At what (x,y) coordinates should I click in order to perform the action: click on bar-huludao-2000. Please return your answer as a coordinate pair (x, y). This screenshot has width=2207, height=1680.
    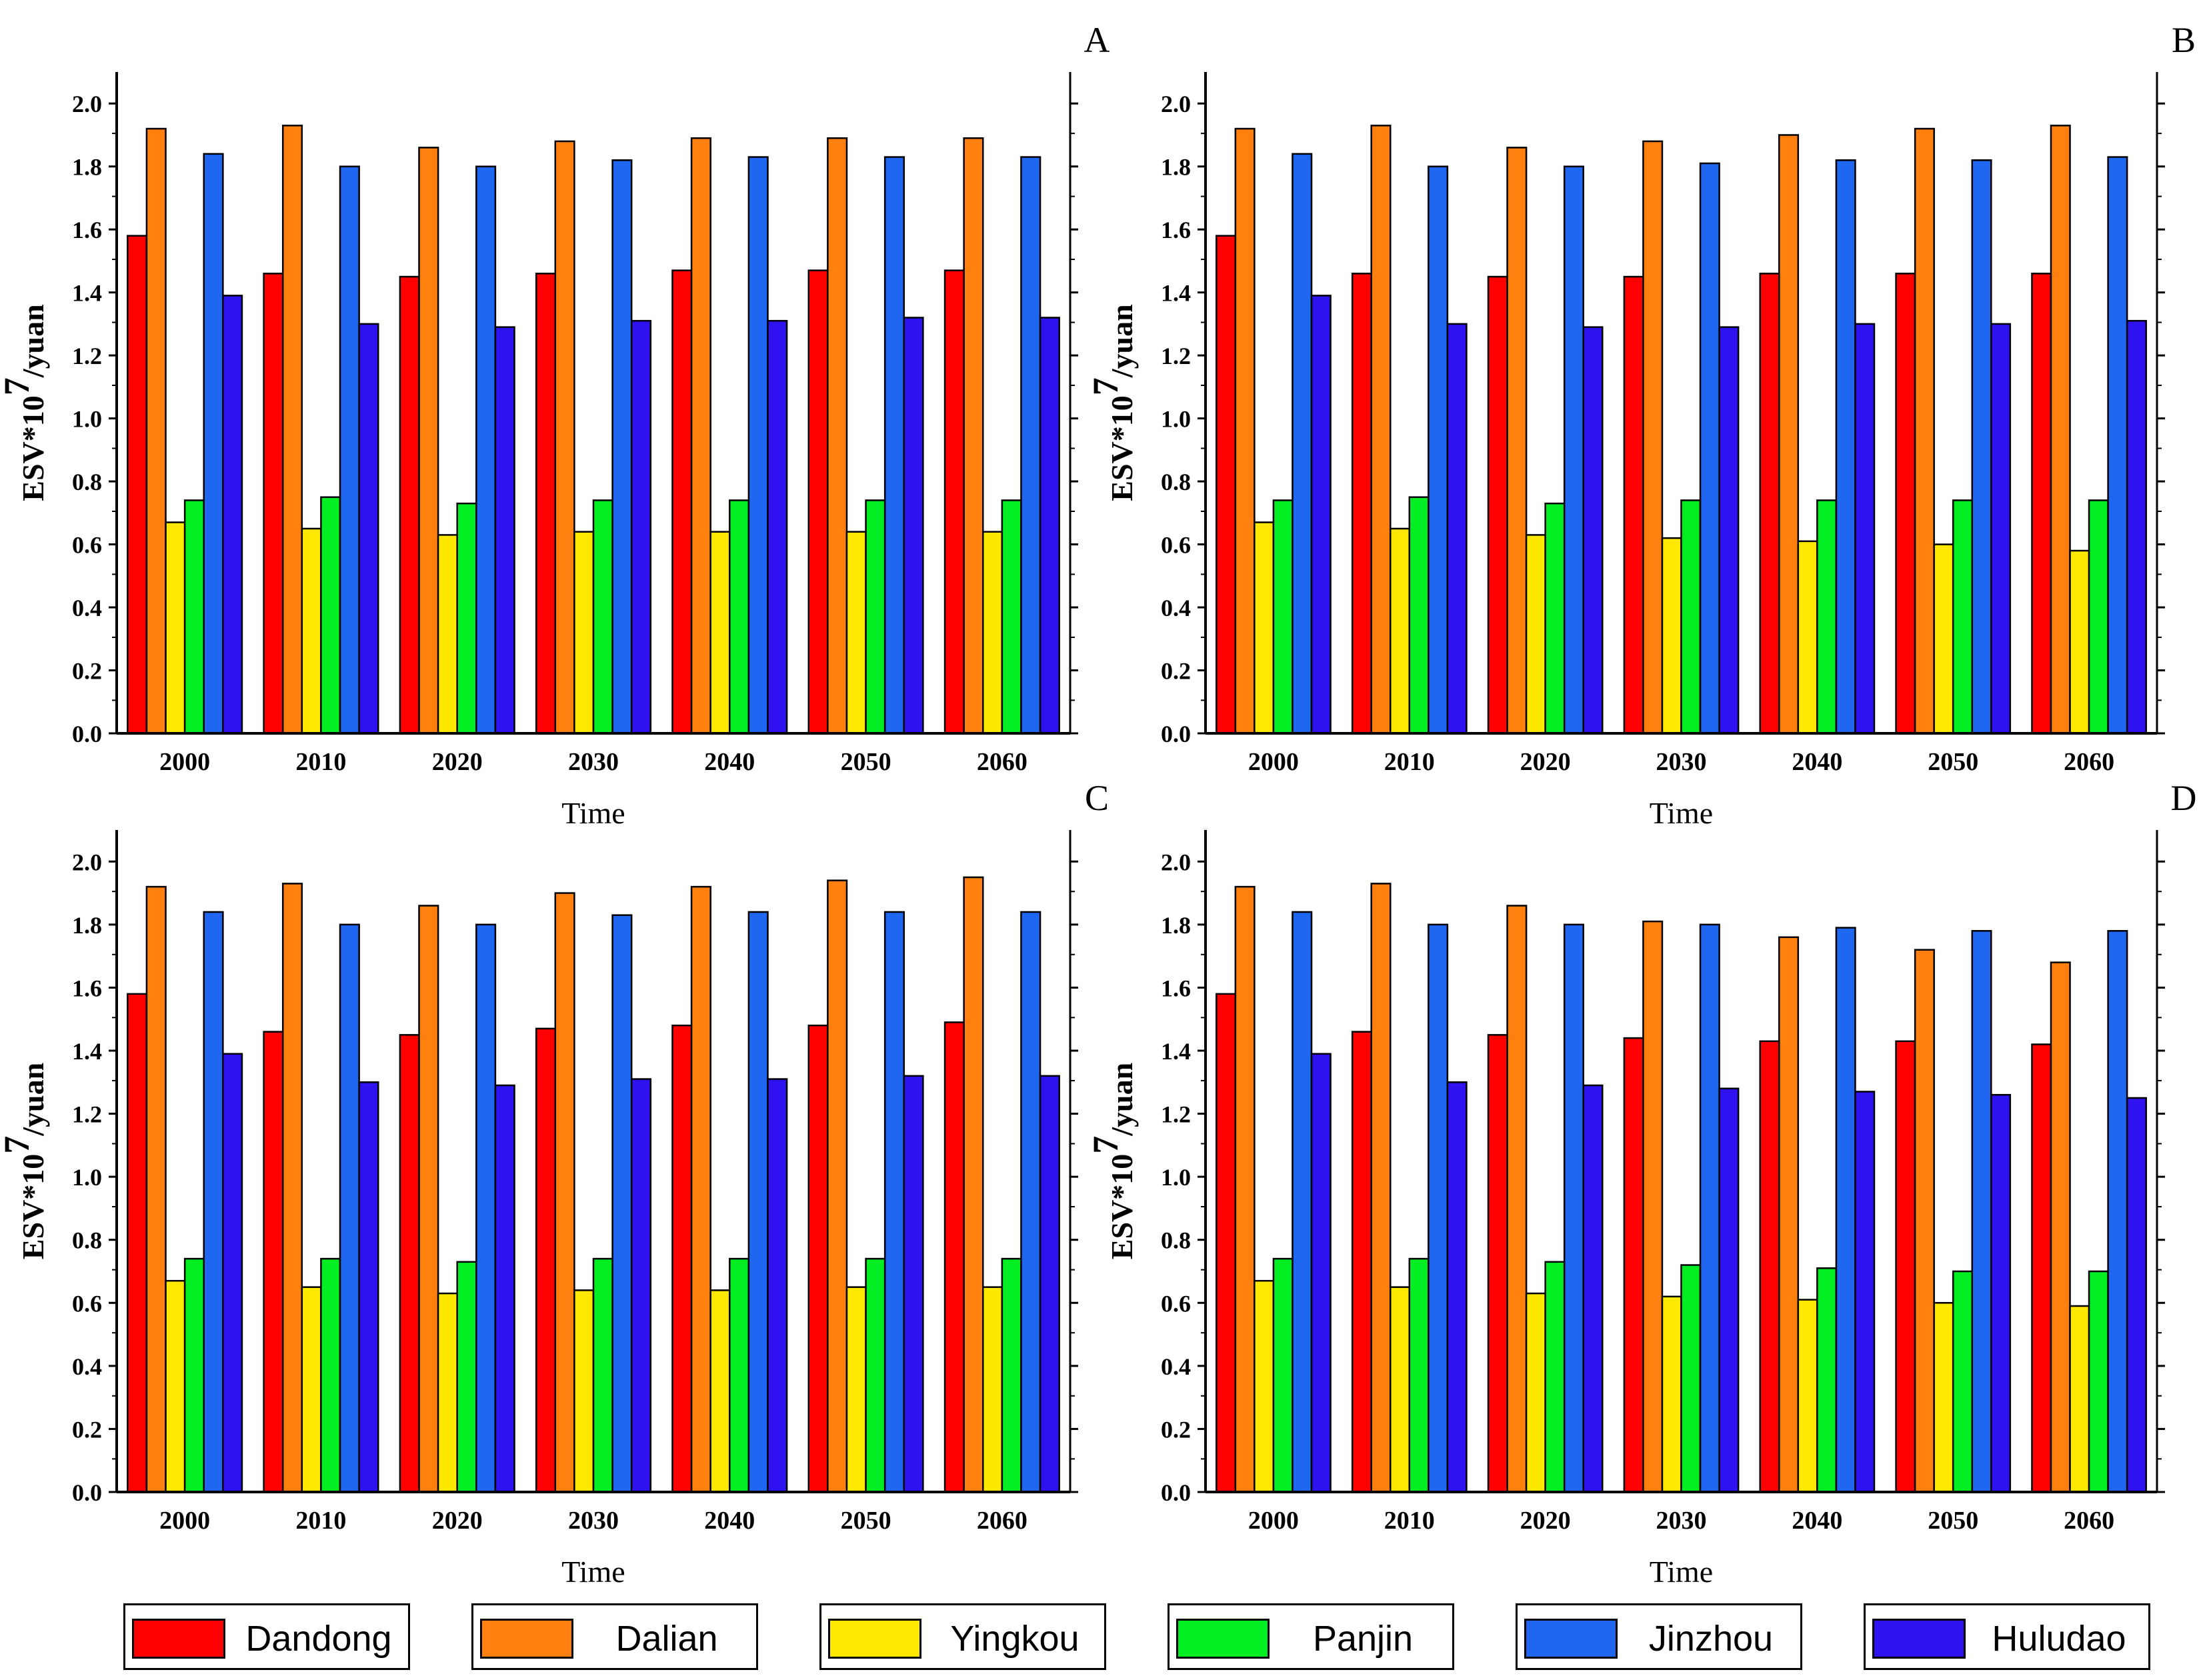
    Looking at the image, I should click on (233, 515).